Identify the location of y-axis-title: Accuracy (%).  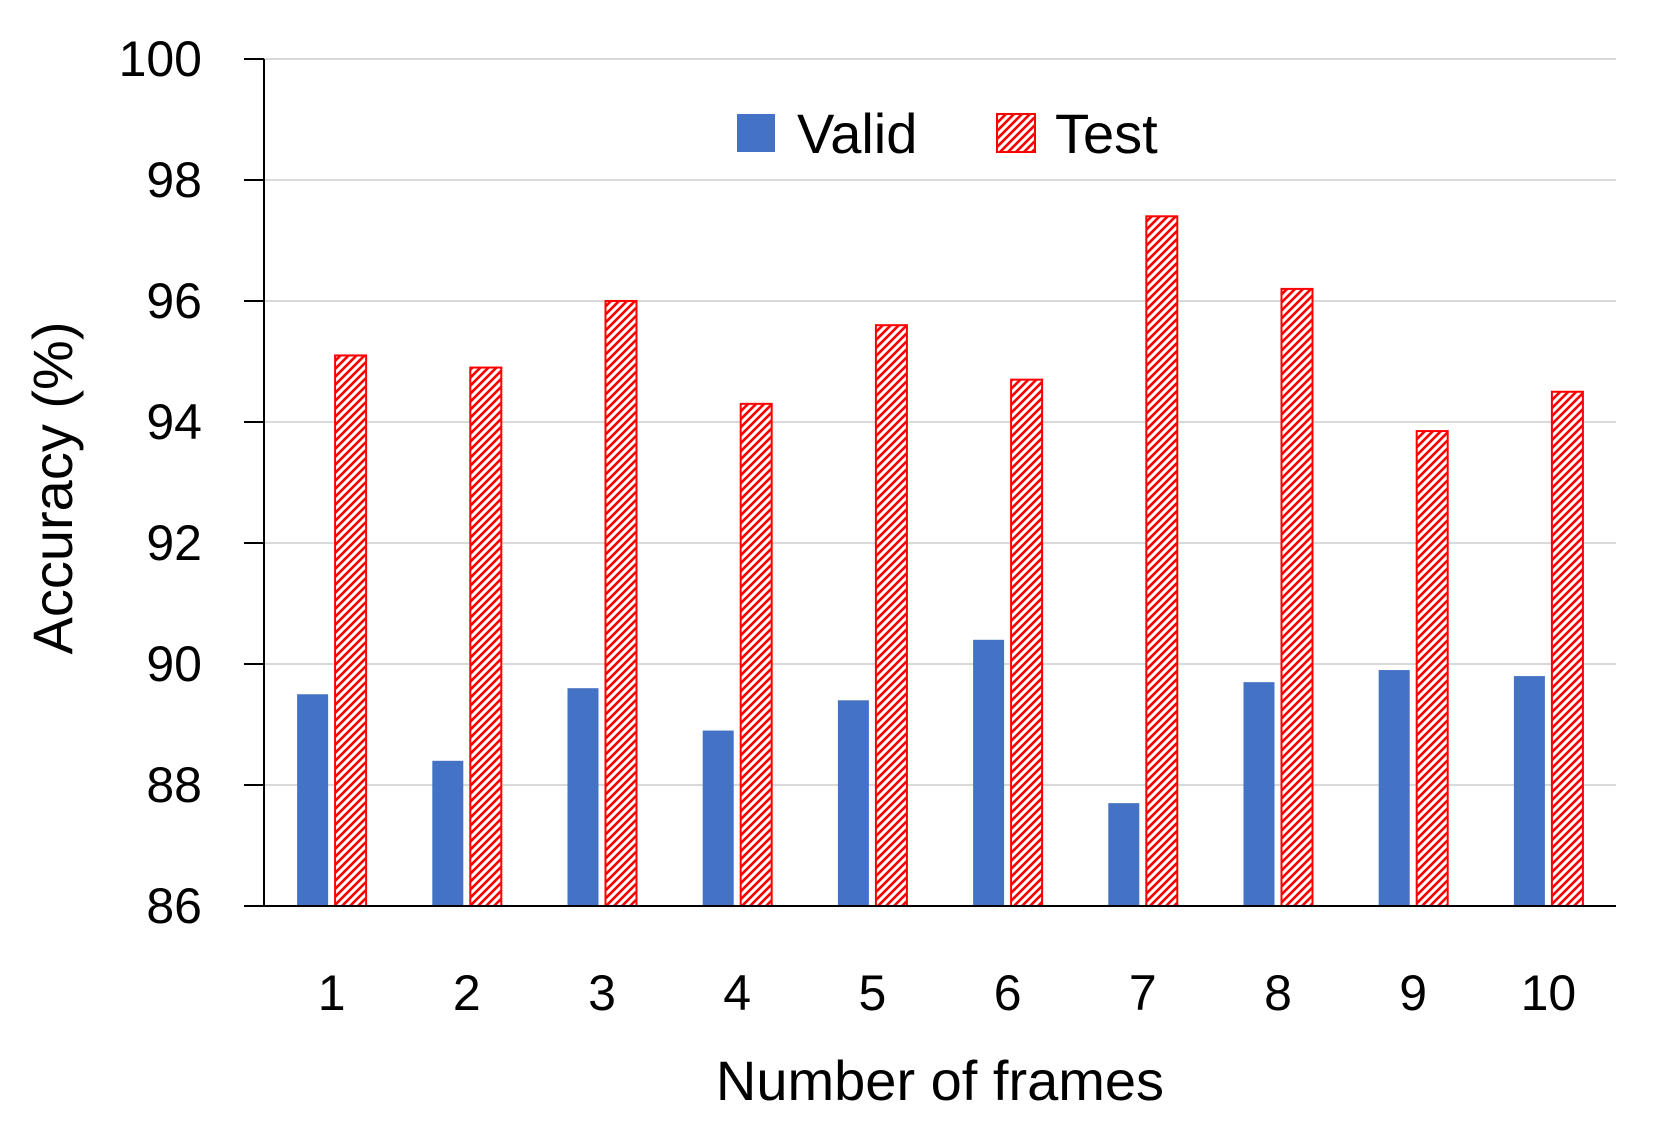
(52, 488).